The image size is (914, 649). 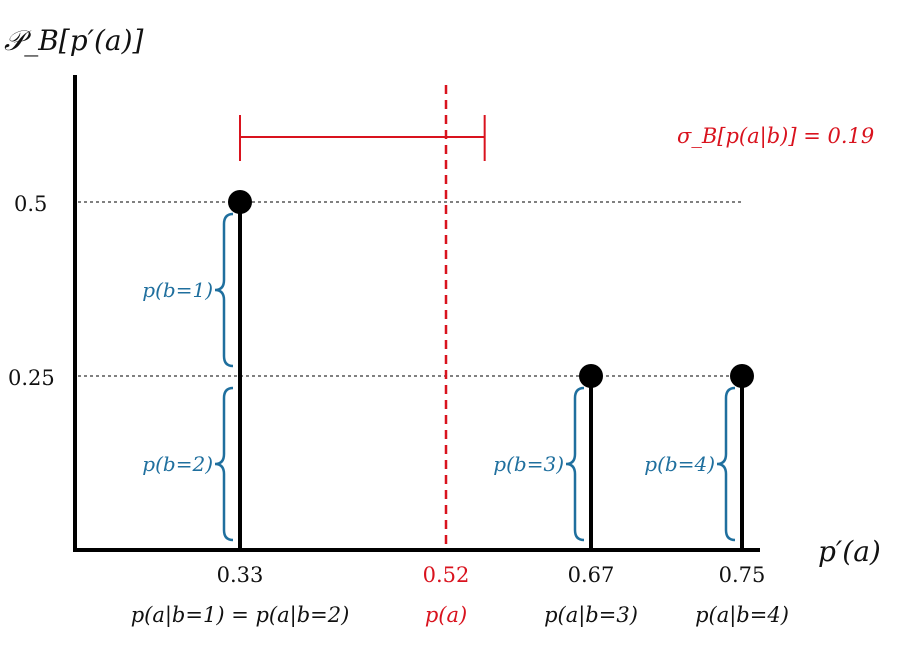 What do you see at coordinates (775, 136) in the screenshot?
I see `std-bar-label: σ_B[p(a|b)] = 0.19` at bounding box center [775, 136].